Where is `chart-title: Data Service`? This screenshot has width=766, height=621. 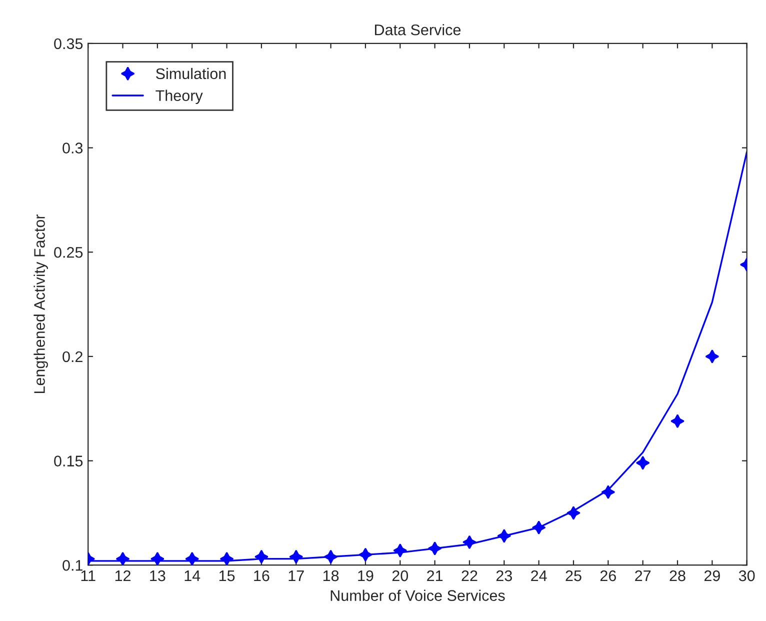 chart-title: Data Service is located at coordinates (417, 30).